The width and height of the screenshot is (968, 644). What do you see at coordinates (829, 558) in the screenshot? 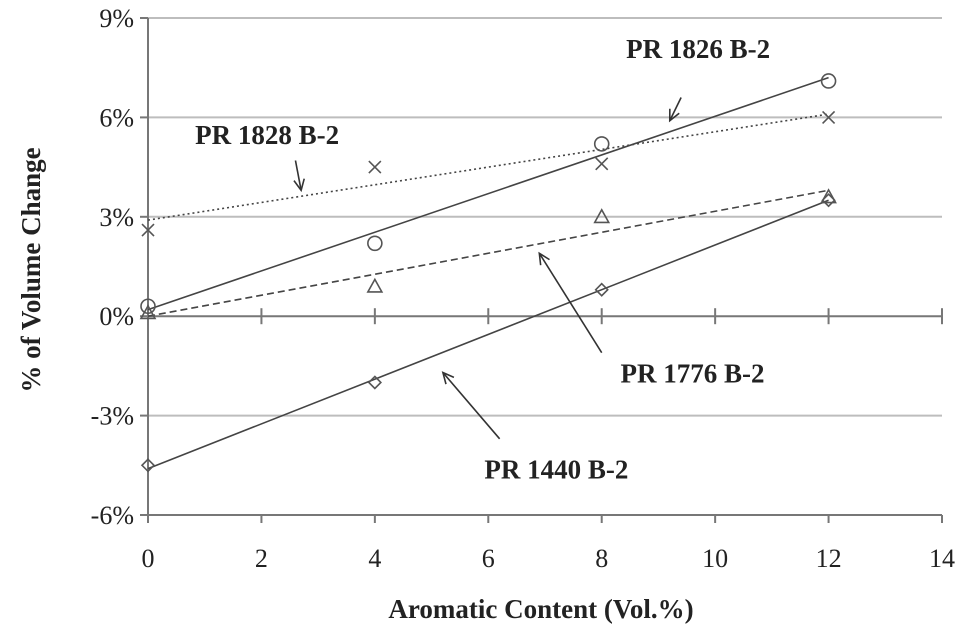
I see `x-tick-label-6: 12` at bounding box center [829, 558].